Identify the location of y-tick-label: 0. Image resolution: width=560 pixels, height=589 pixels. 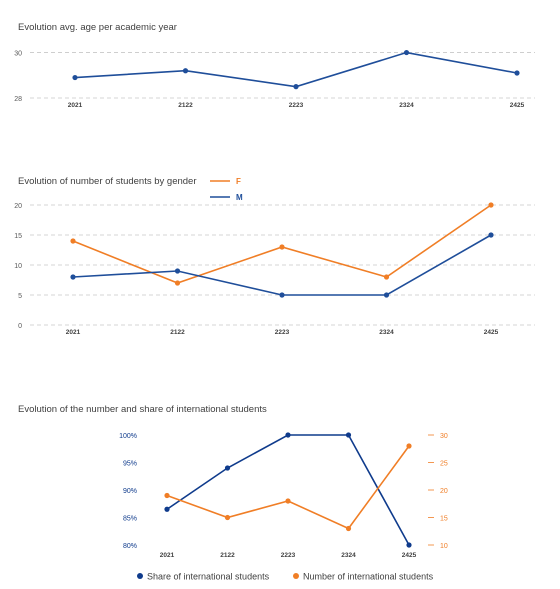
(20, 326).